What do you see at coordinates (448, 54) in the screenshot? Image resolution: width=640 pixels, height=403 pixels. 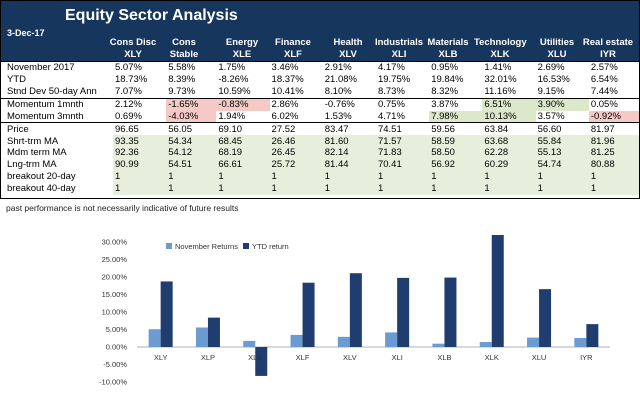 I see `column-ticker: XLB` at bounding box center [448, 54].